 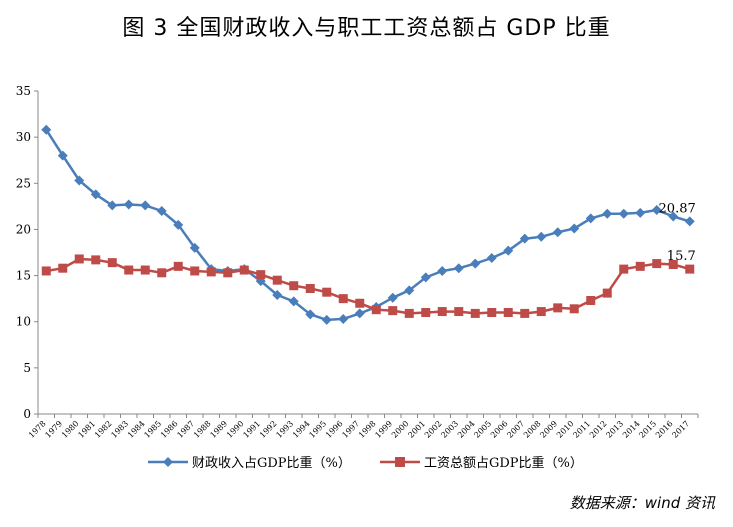 What do you see at coordinates (680, 429) in the screenshot?
I see `x-tick-label: 2017` at bounding box center [680, 429].